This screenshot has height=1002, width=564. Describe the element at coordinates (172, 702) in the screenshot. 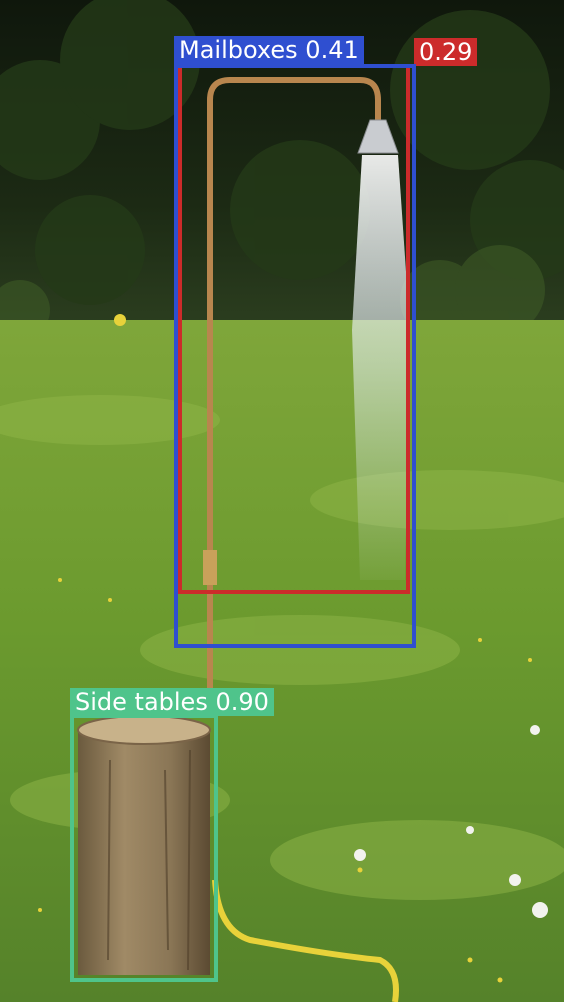

I see `detection-label-green: Side tables 0.90` at that location.